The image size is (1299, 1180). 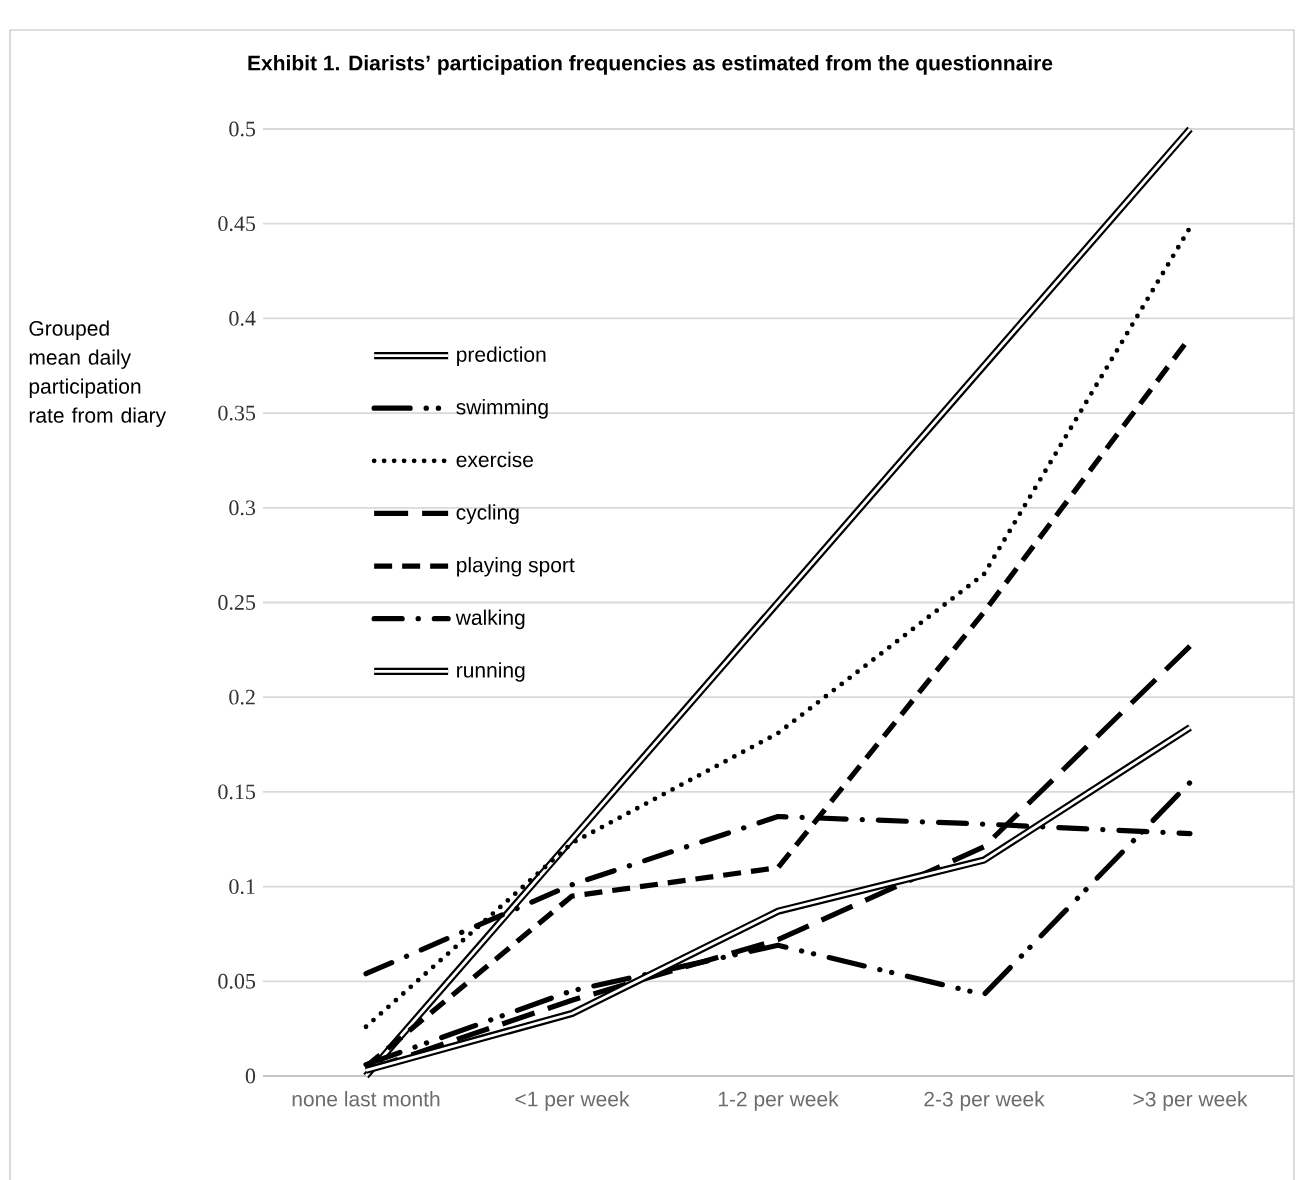 I want to click on y-tick-label: 0.05, so click(x=237, y=981).